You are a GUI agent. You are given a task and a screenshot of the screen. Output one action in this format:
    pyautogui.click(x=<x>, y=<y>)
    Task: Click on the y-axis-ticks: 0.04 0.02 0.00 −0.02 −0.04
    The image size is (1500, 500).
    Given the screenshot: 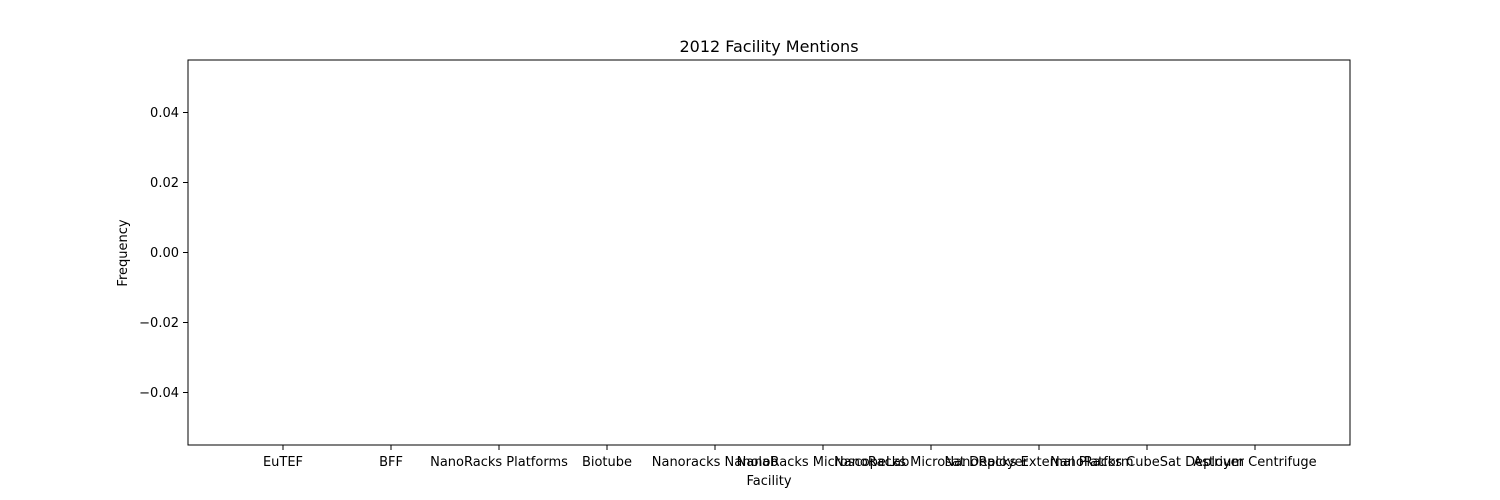 What is the action you would take?
    pyautogui.click(x=163, y=253)
    